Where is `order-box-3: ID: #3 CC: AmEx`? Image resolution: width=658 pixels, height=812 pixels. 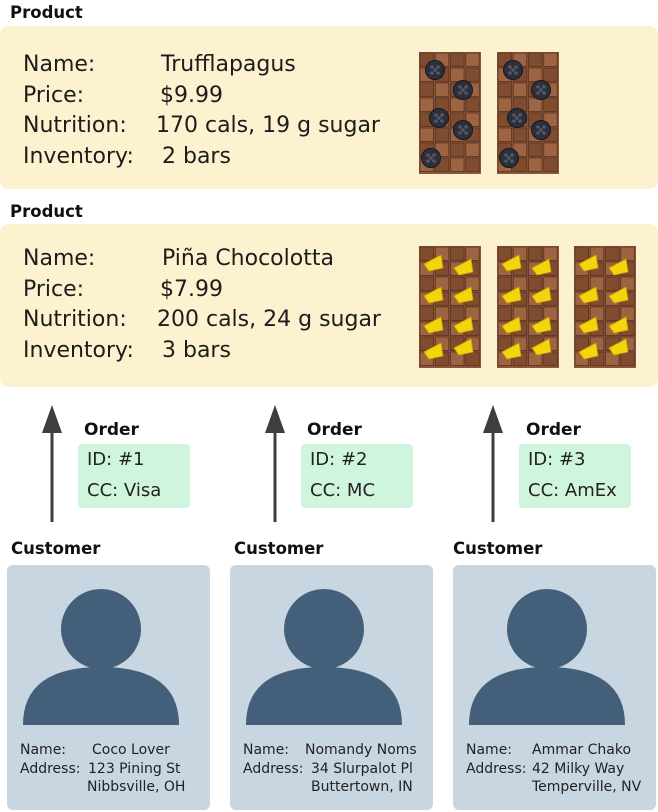 order-box-3: ID: #3 CC: AmEx is located at coordinates (575, 476).